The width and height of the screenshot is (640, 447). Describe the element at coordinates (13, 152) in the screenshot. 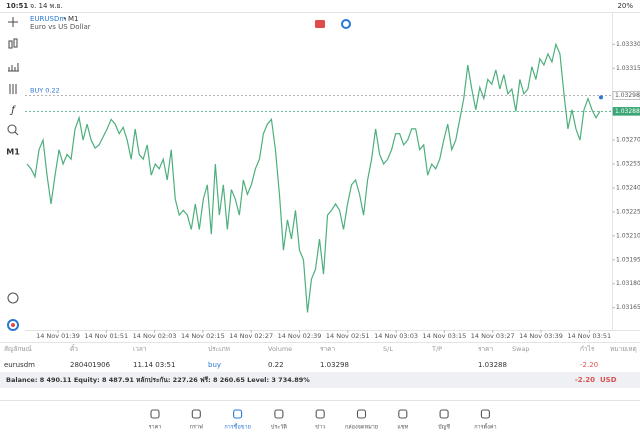

I see `timeframe-button: M1` at that location.